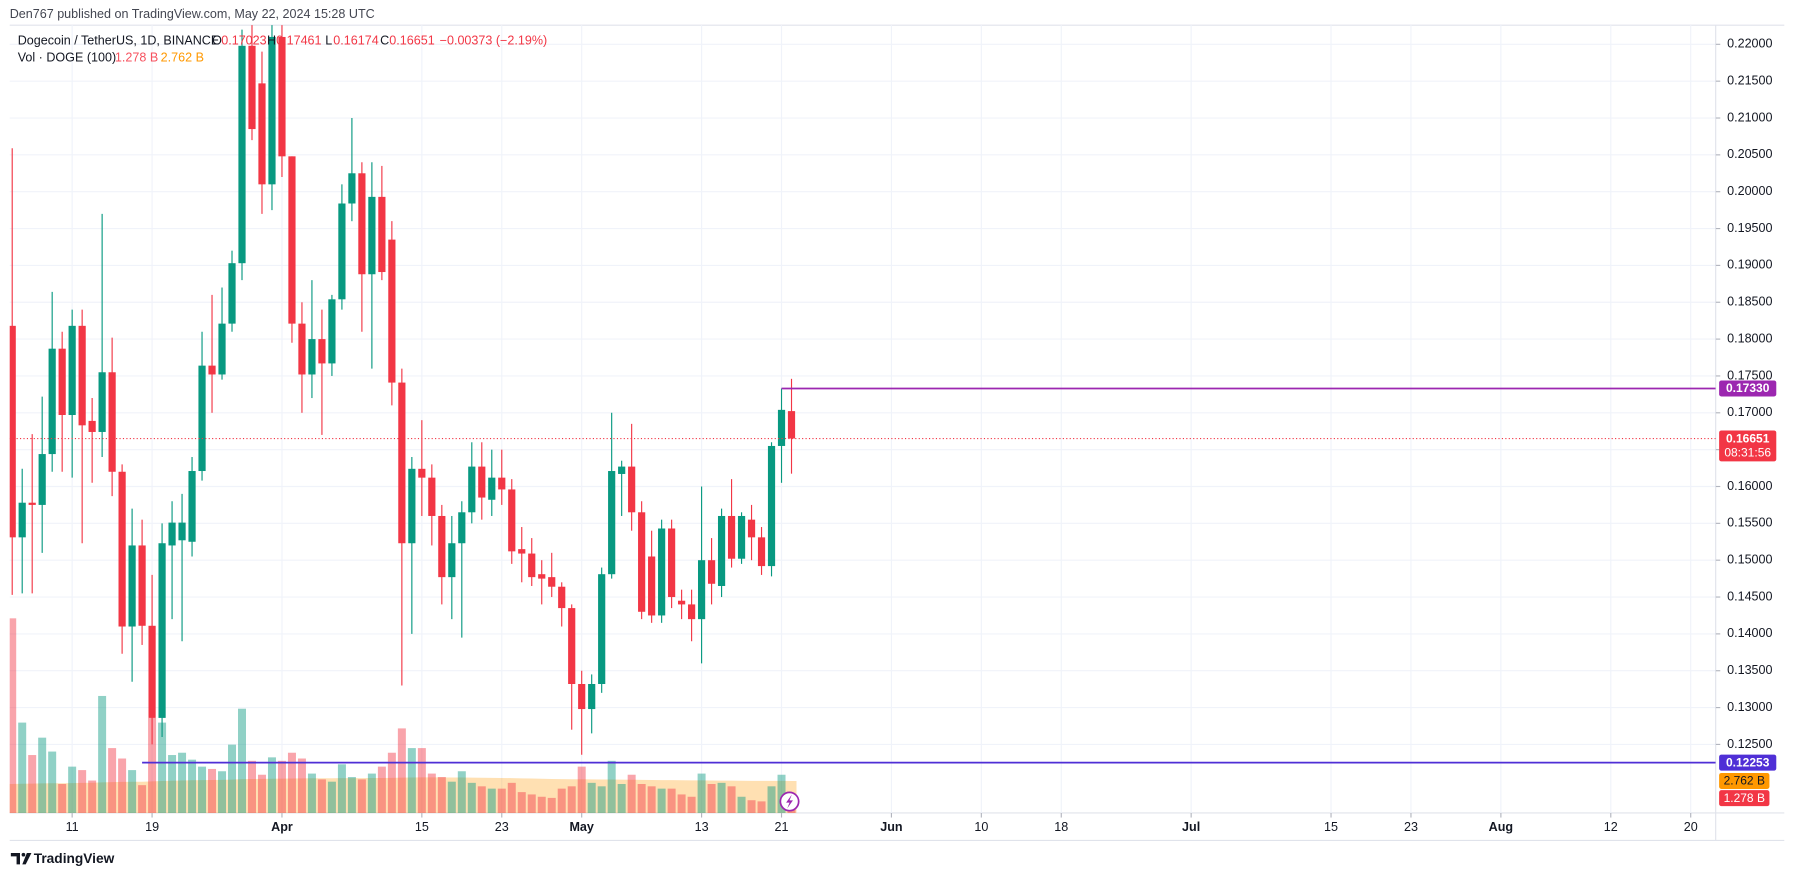 The image size is (1794, 877). Describe the element at coordinates (1749, 412) in the screenshot. I see `y-tick-label: 0.17000` at that location.